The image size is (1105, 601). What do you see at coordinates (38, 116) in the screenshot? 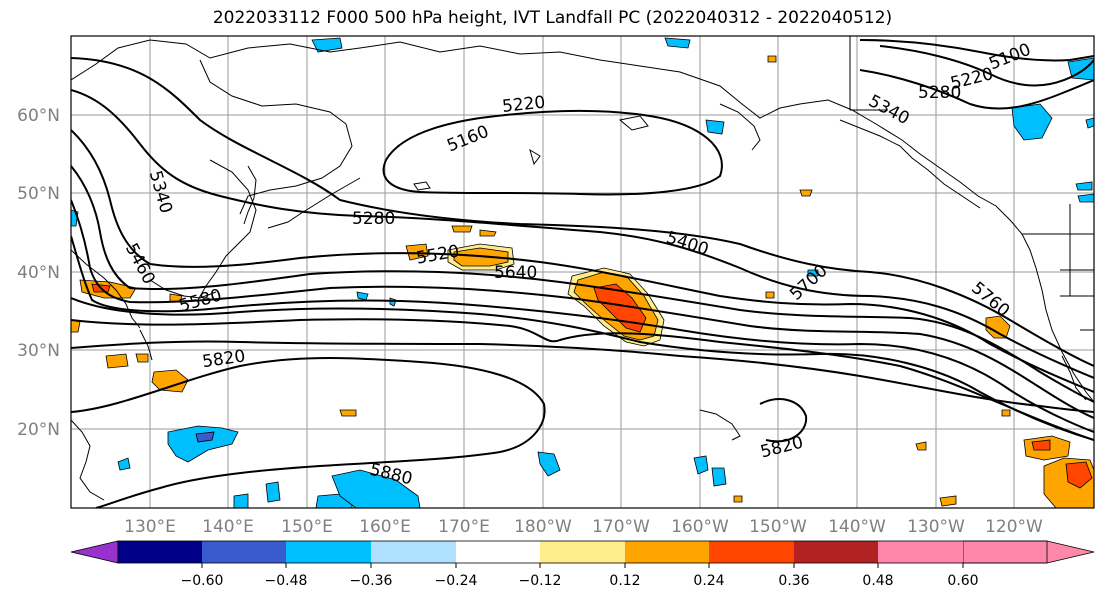
I see `lat-label: 60°N` at bounding box center [38, 116].